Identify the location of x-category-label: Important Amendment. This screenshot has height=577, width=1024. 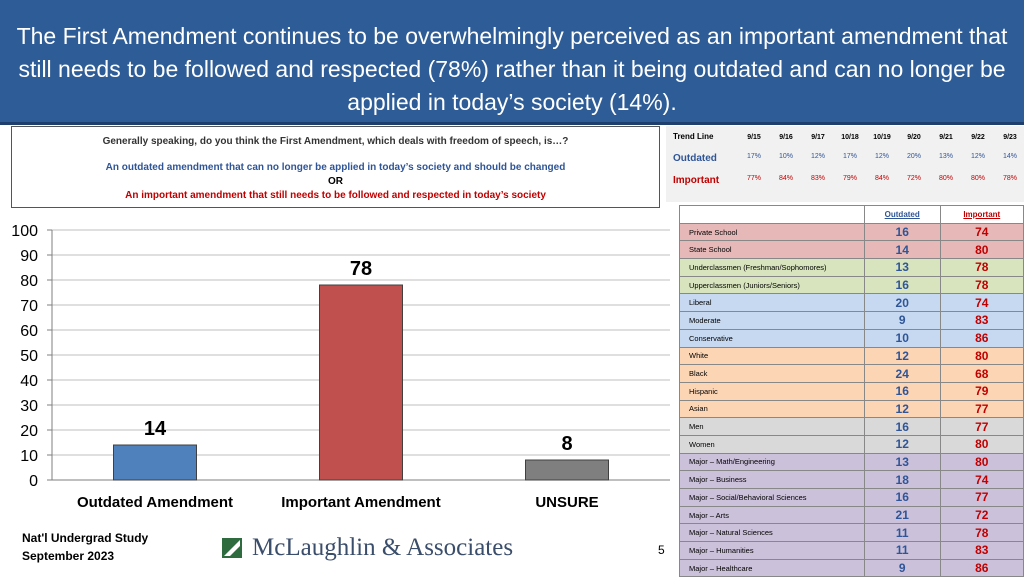
(360, 502).